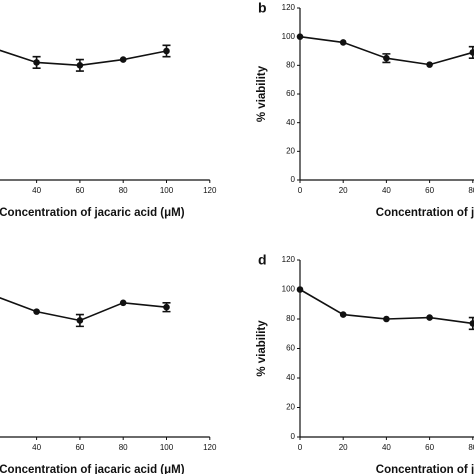 Image resolution: width=474 pixels, height=474 pixels. Describe the element at coordinates (262, 8) in the screenshot. I see `panel-label: b` at that location.